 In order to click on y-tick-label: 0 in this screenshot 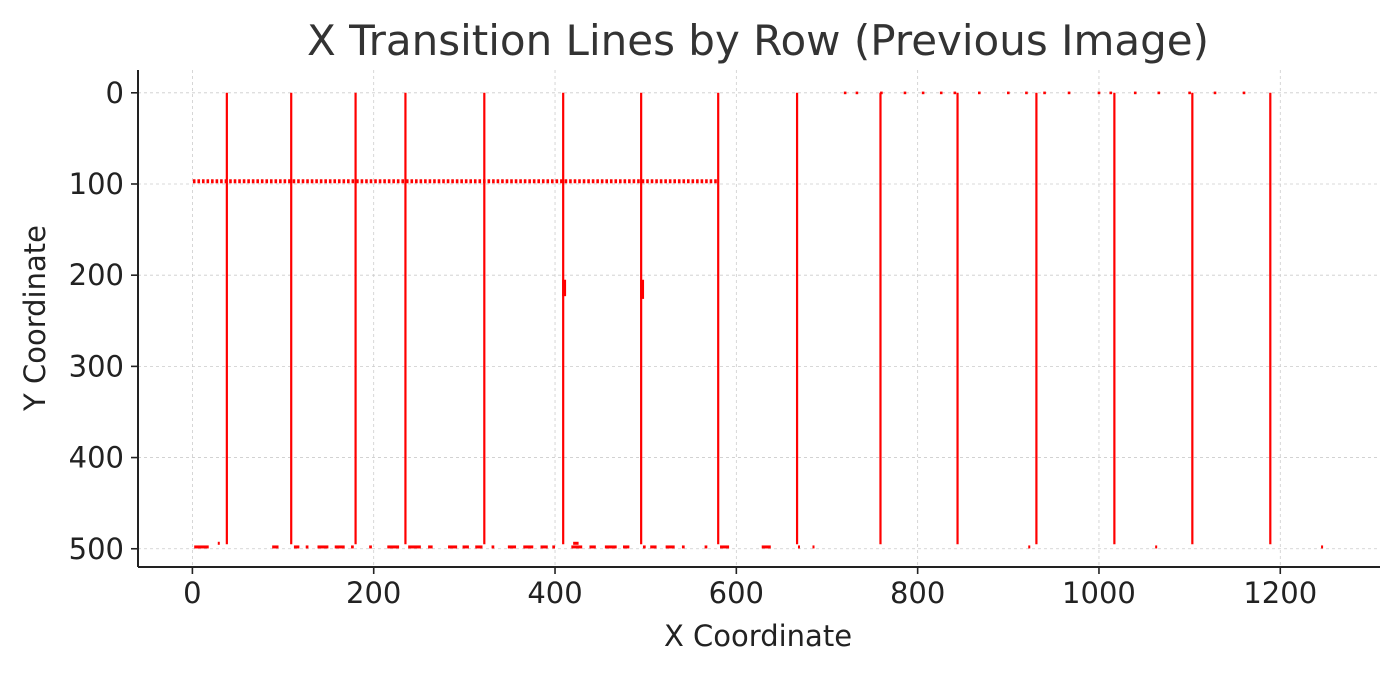, I will do `click(115, 93)`.